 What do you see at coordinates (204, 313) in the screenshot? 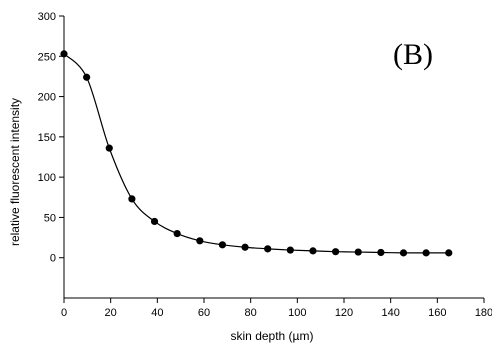
I see `x-tick-label: 60` at bounding box center [204, 313].